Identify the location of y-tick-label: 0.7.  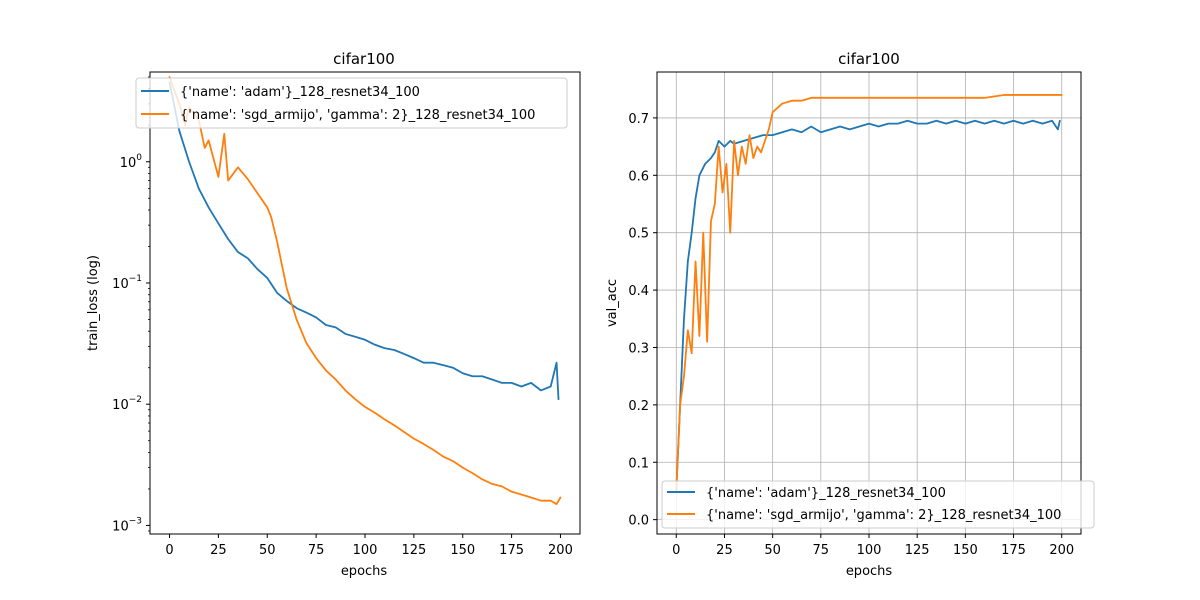
(638, 119).